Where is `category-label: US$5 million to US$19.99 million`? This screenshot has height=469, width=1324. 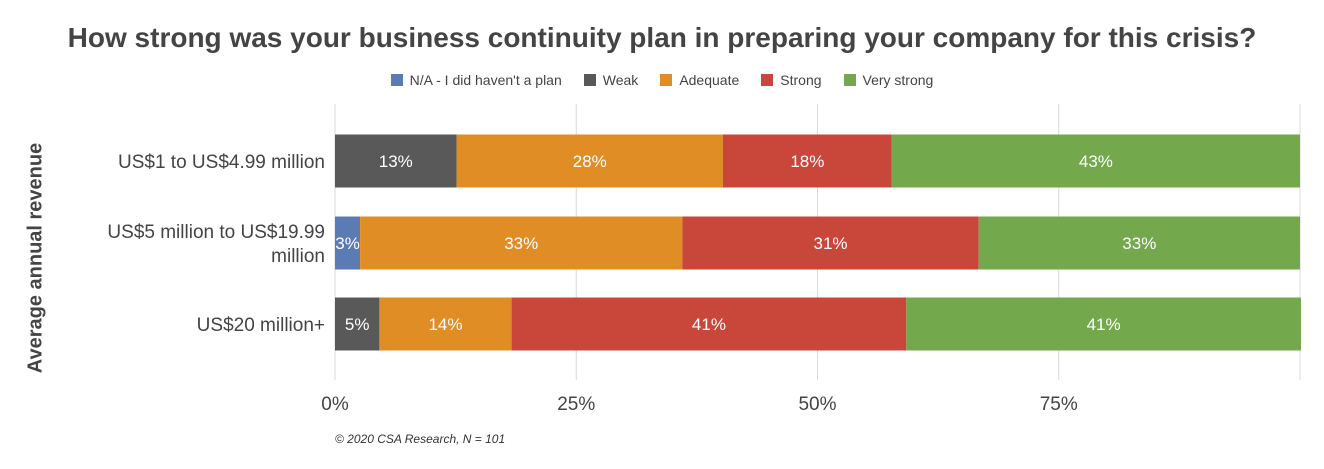
category-label: US$5 million to US$19.99 million is located at coordinates (216, 244).